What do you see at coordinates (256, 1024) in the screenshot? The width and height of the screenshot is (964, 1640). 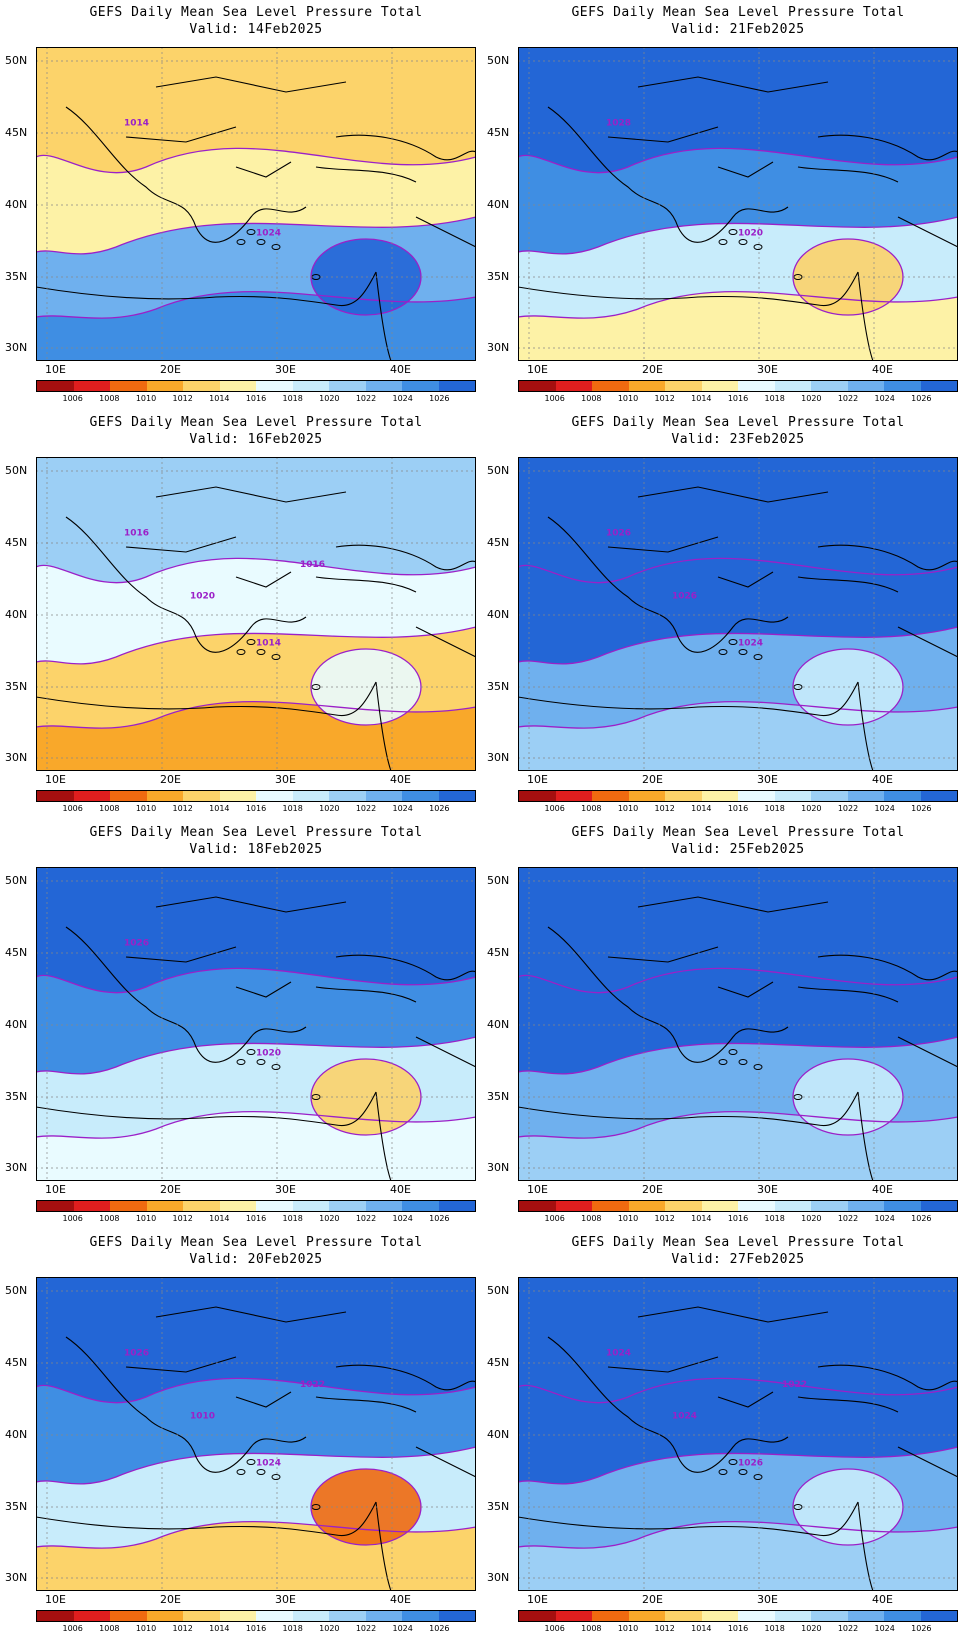 I see `pressure-map: 1026 1020` at bounding box center [256, 1024].